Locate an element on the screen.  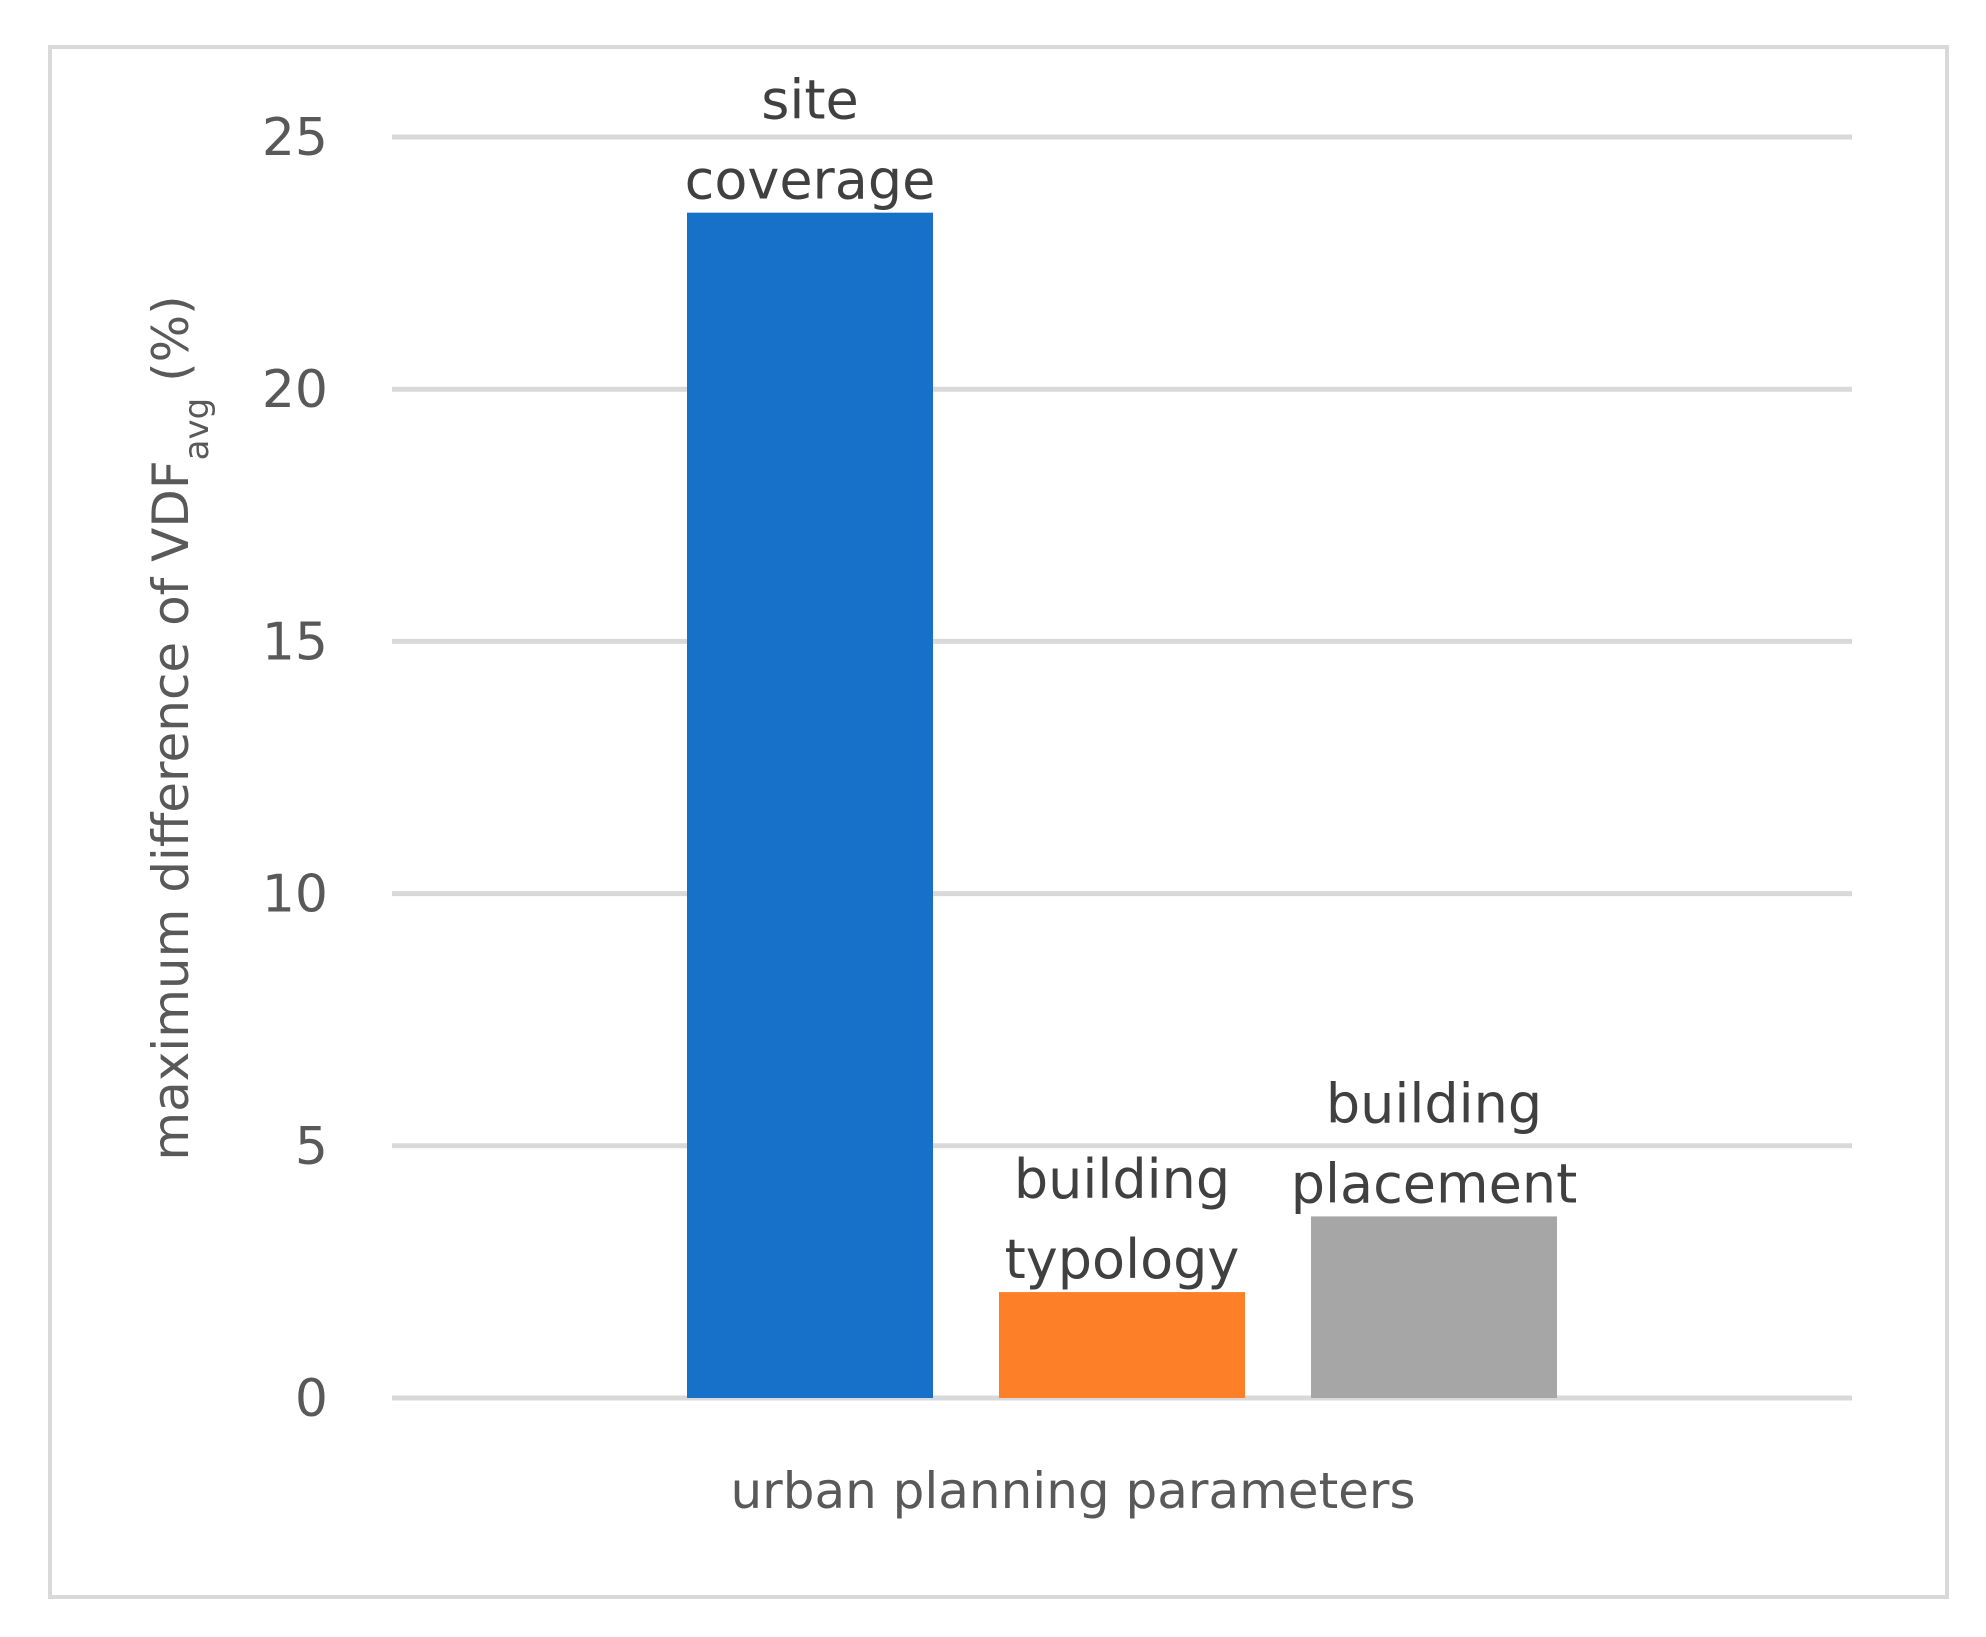
y-axis-title-subscript: avg is located at coordinates (197, 429).